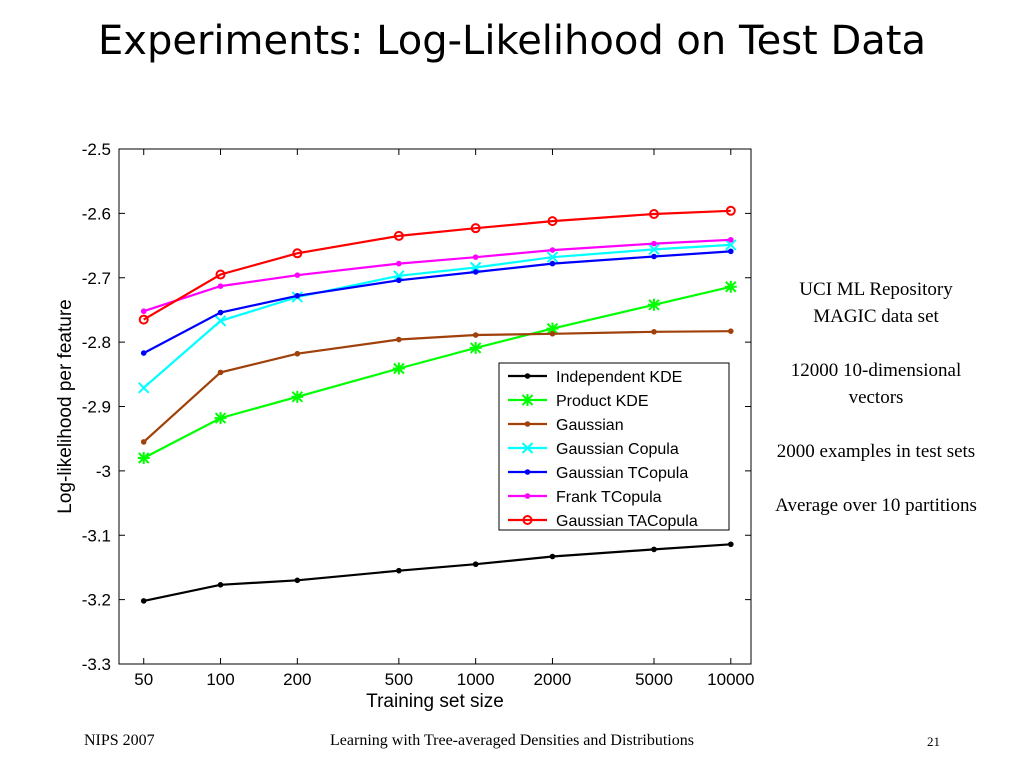  What do you see at coordinates (527, 496) in the screenshot?
I see `legend-marker-frank-tcopula` at bounding box center [527, 496].